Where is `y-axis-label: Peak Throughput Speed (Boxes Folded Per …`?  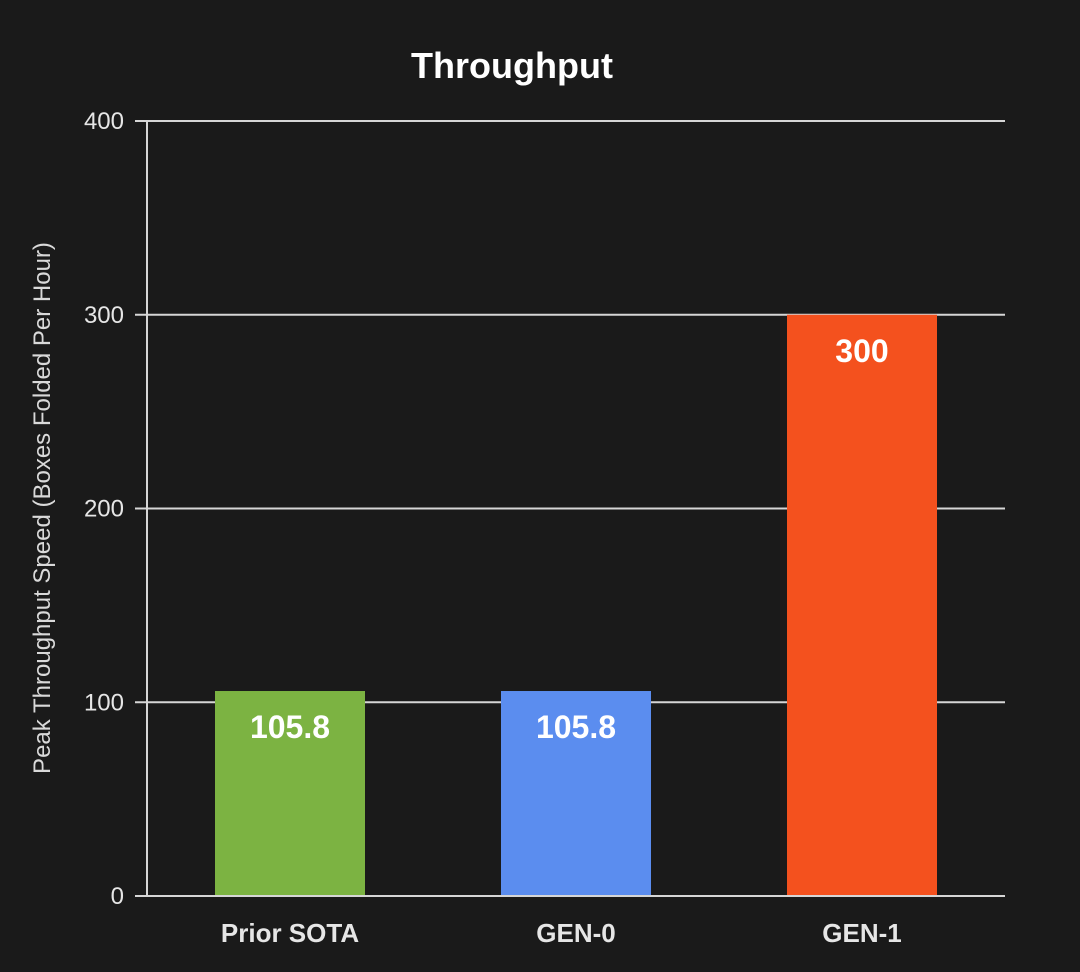
y-axis-label: Peak Throughput Speed (Boxes Folded Per … is located at coordinates (42, 508).